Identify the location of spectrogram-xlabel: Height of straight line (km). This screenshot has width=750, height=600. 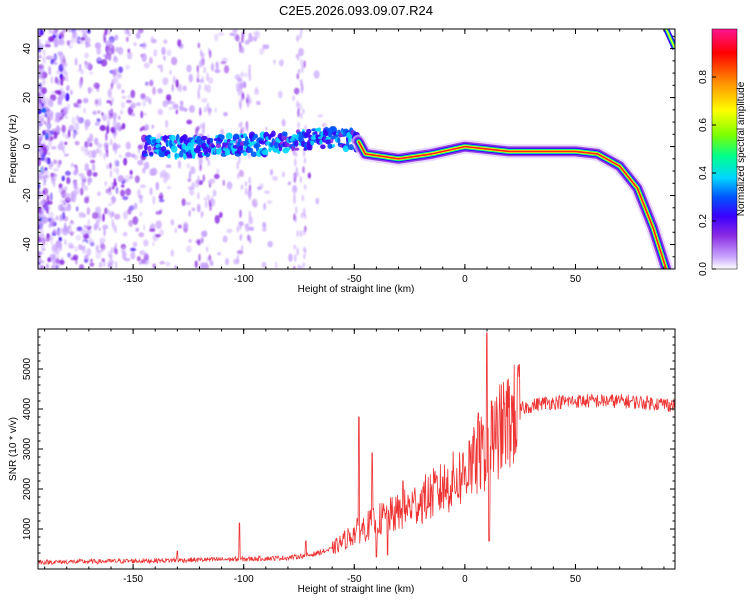
(356, 289).